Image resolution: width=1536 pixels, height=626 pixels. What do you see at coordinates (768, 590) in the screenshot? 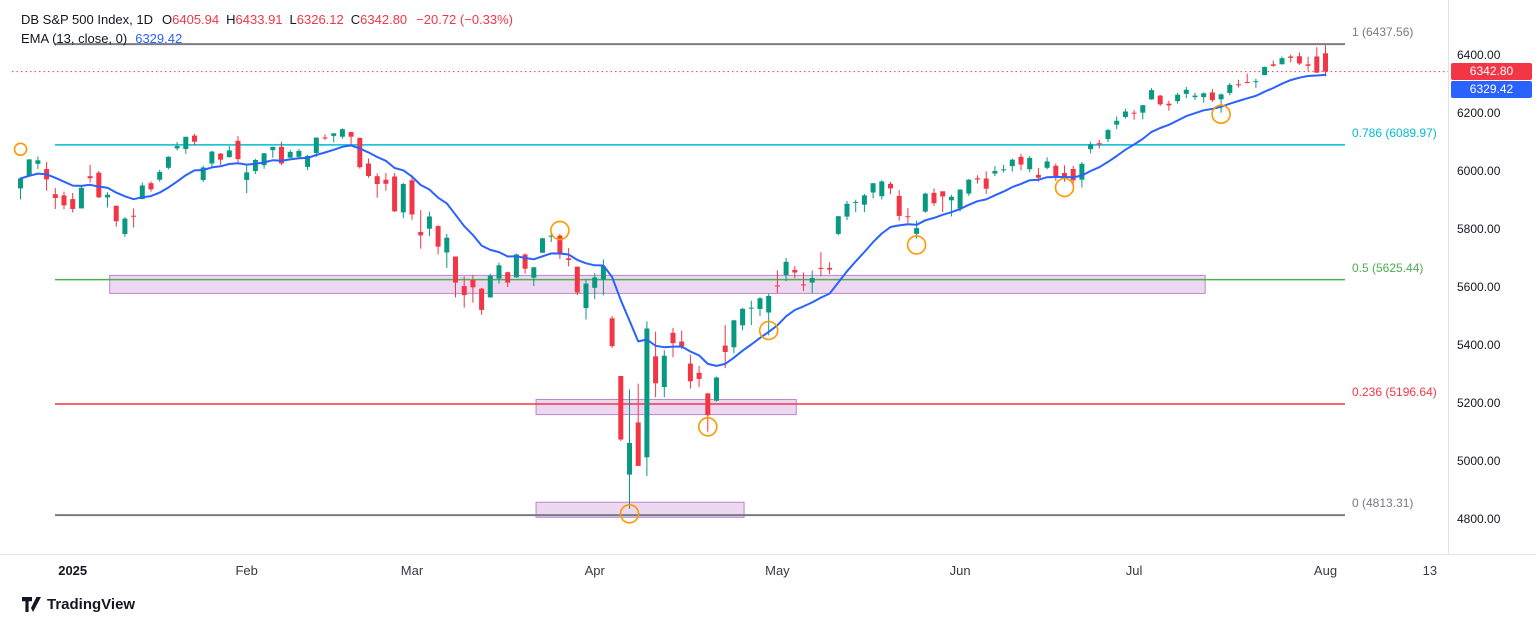
I see `time-axis: 2025 Feb Mar Apr May Jun Jul Aug 13` at bounding box center [768, 590].